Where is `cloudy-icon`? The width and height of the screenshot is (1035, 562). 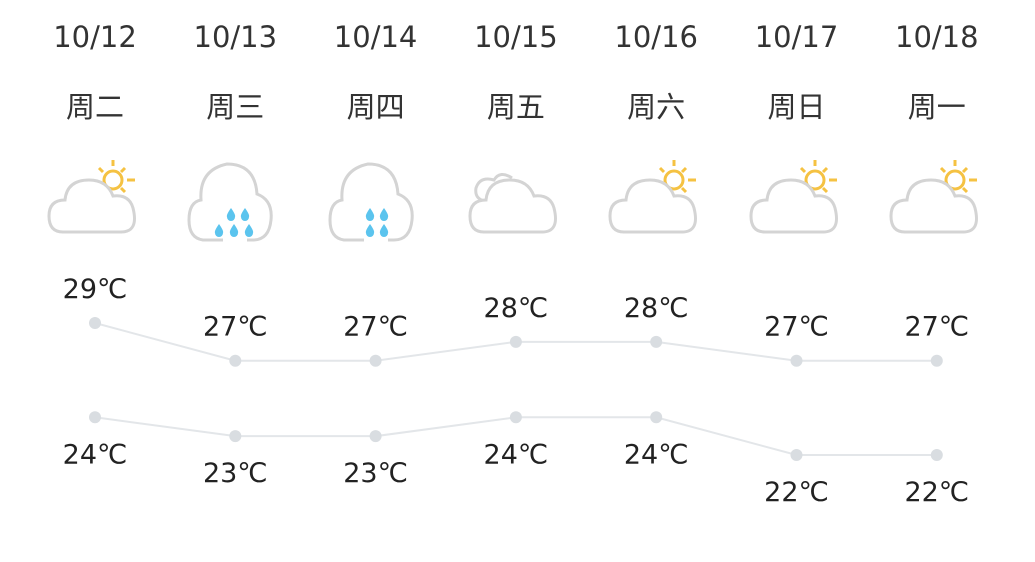 cloudy-icon is located at coordinates (512, 203).